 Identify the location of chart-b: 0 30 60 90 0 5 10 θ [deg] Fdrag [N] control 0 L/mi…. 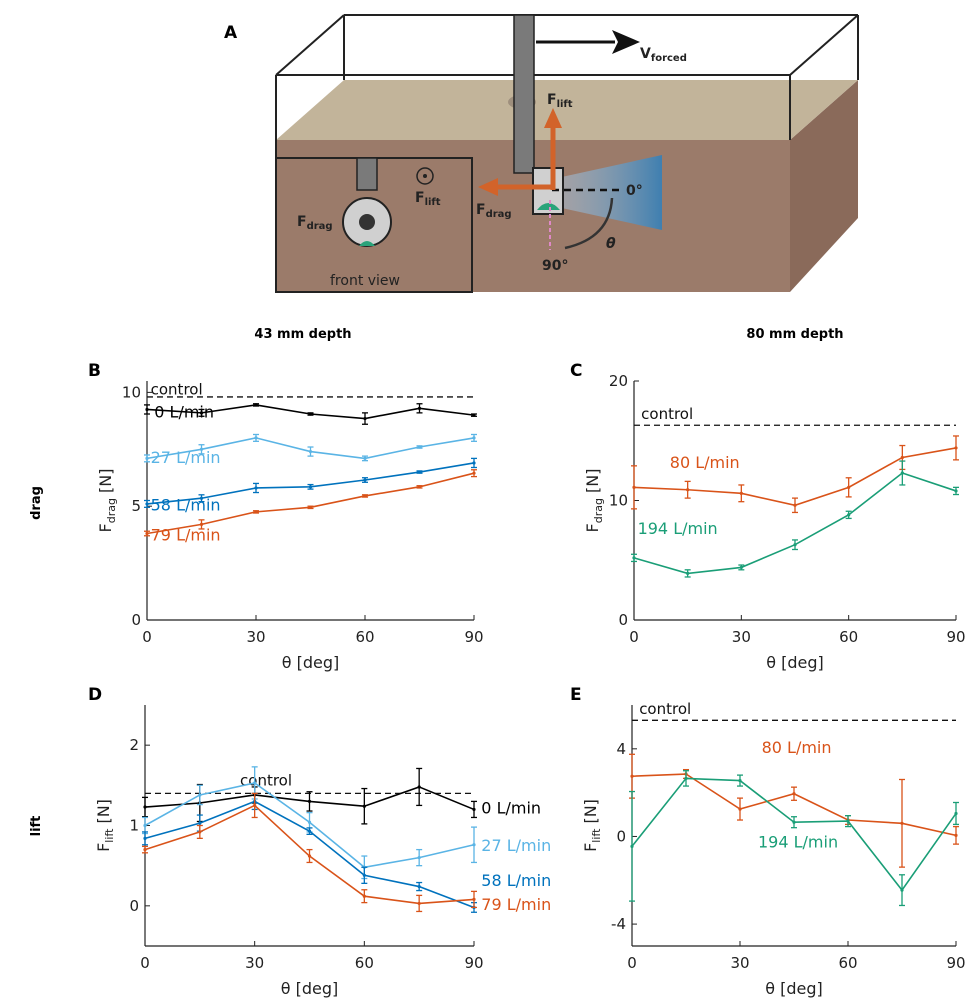
(290, 526).